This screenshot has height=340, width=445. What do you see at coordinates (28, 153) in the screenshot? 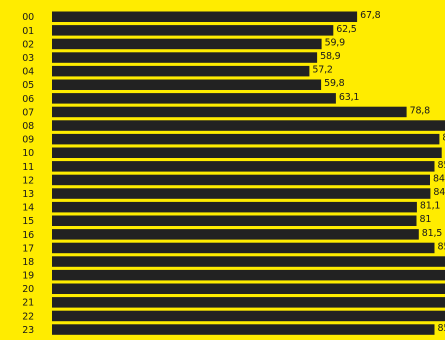
I see `category-label-10: 10` at bounding box center [28, 153].